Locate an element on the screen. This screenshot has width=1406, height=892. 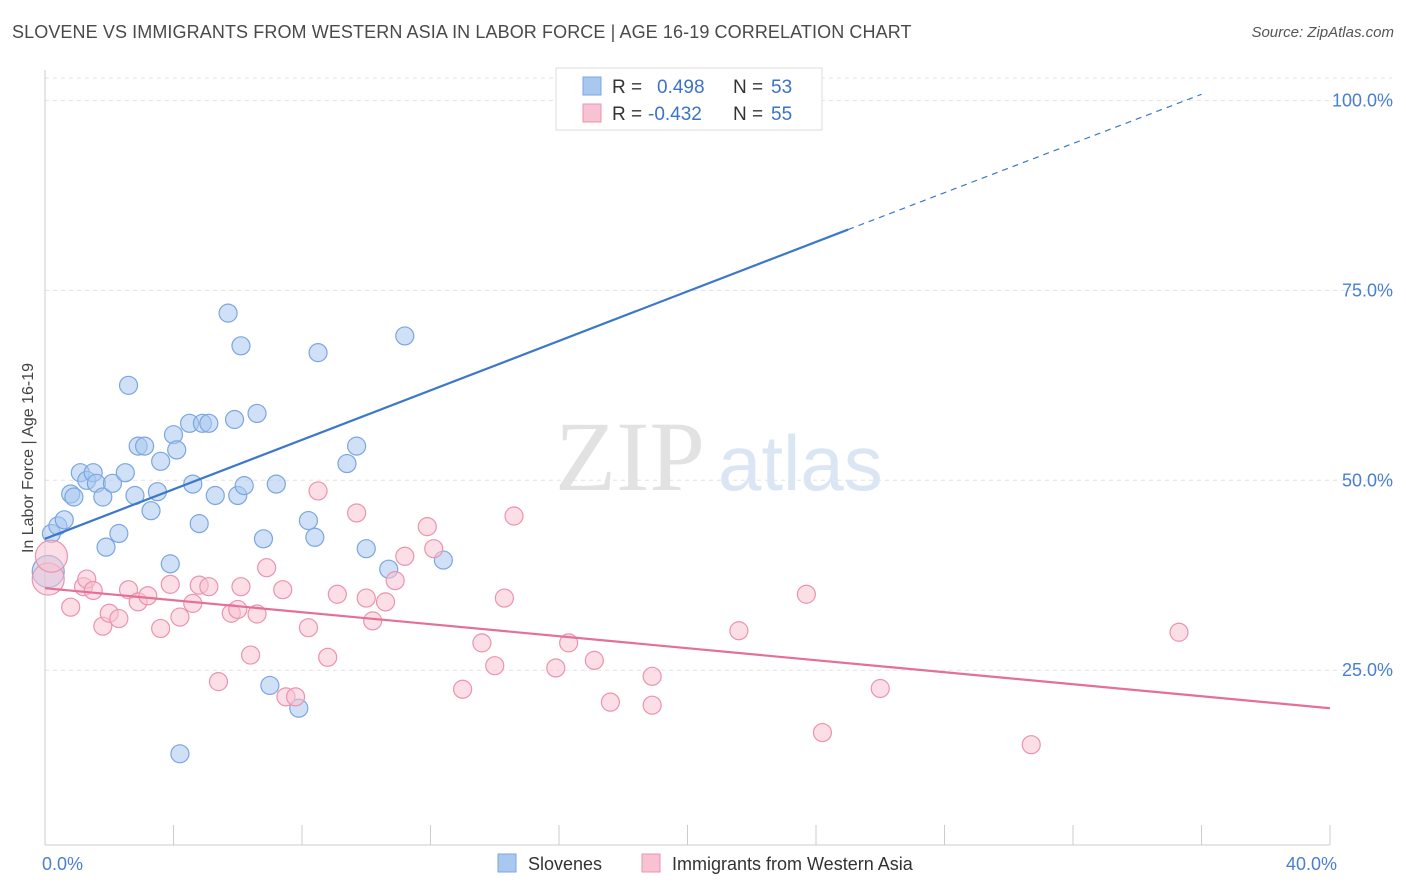
y-axis-title: In Labor Force | Age 16-19 is located at coordinates (28, 458).